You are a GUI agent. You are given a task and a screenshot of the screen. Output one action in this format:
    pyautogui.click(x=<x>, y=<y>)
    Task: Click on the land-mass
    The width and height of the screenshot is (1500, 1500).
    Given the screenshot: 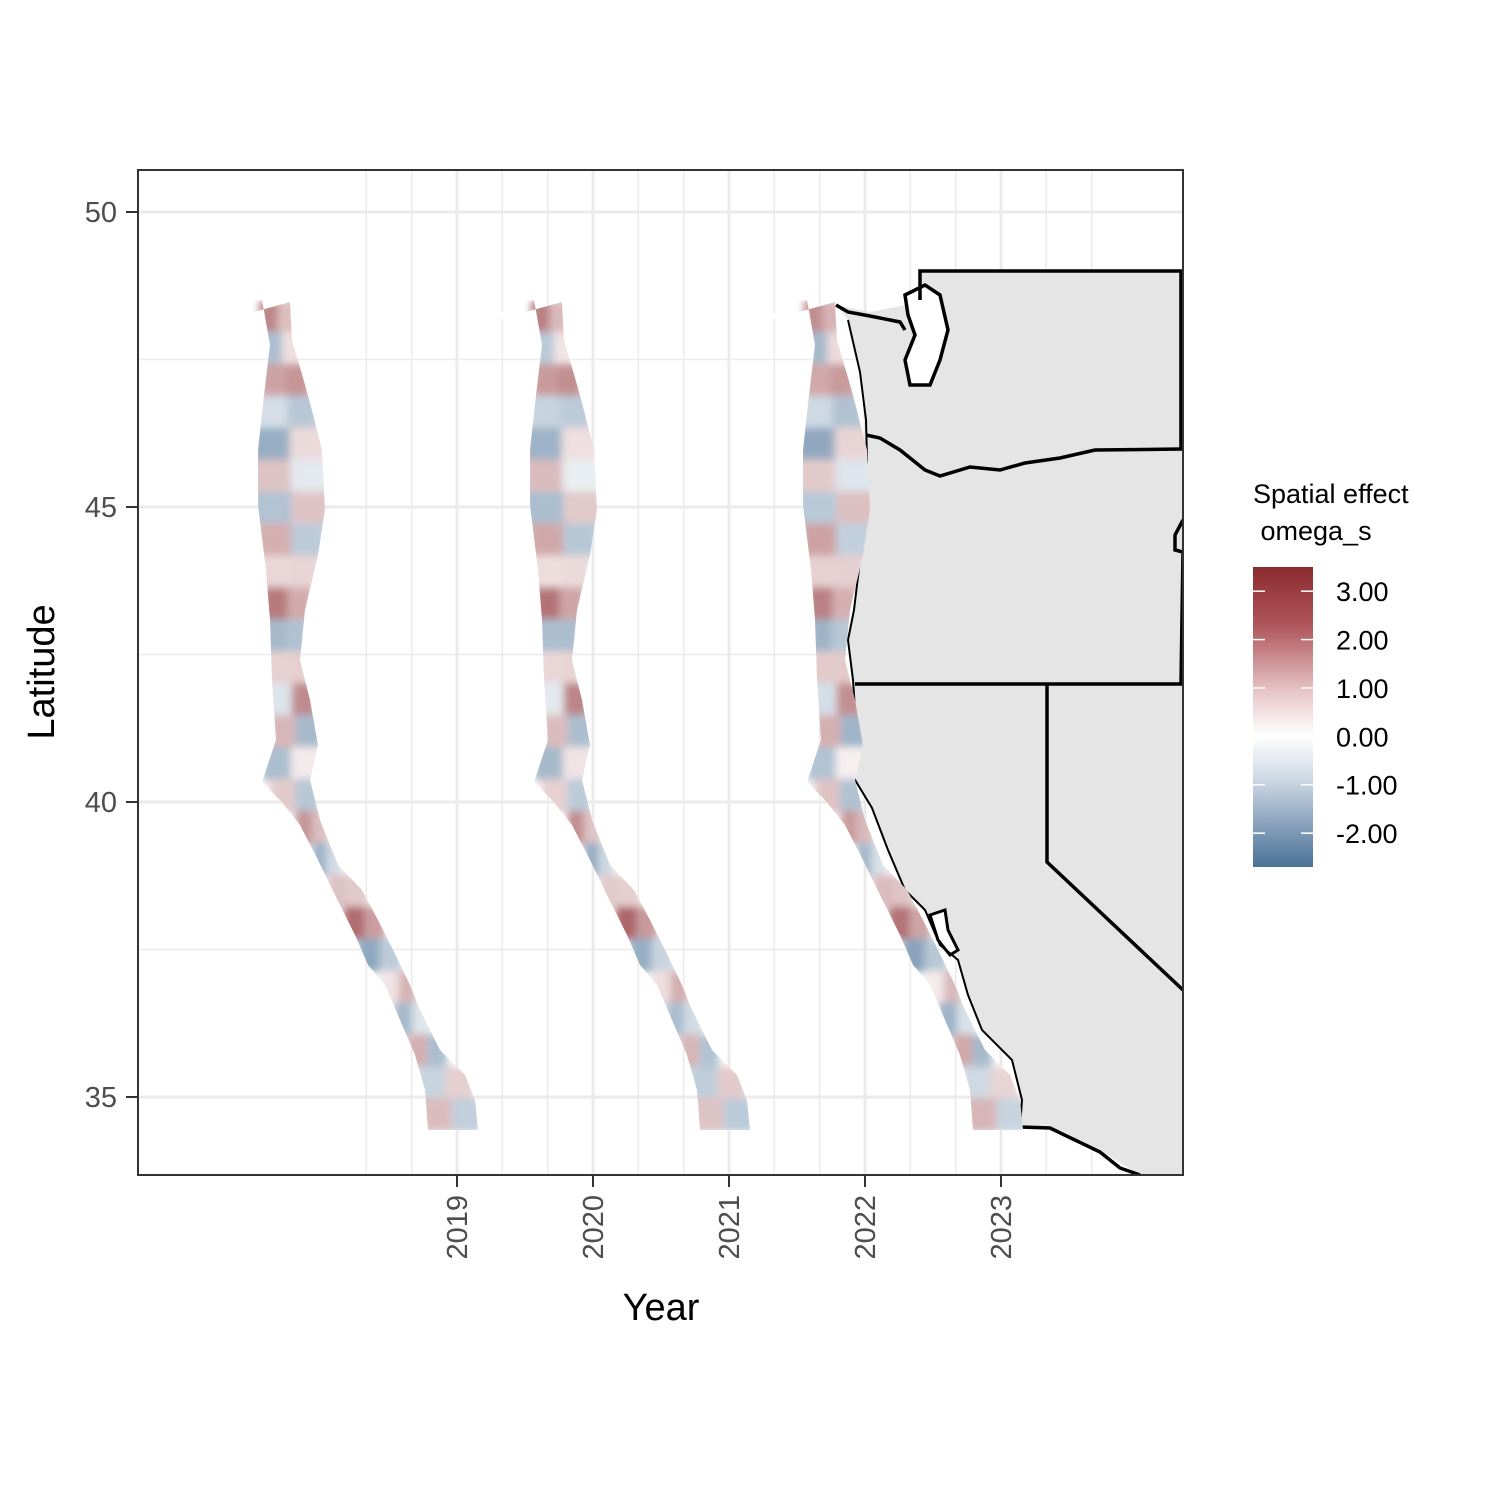 What is the action you would take?
    pyautogui.click(x=1009, y=722)
    